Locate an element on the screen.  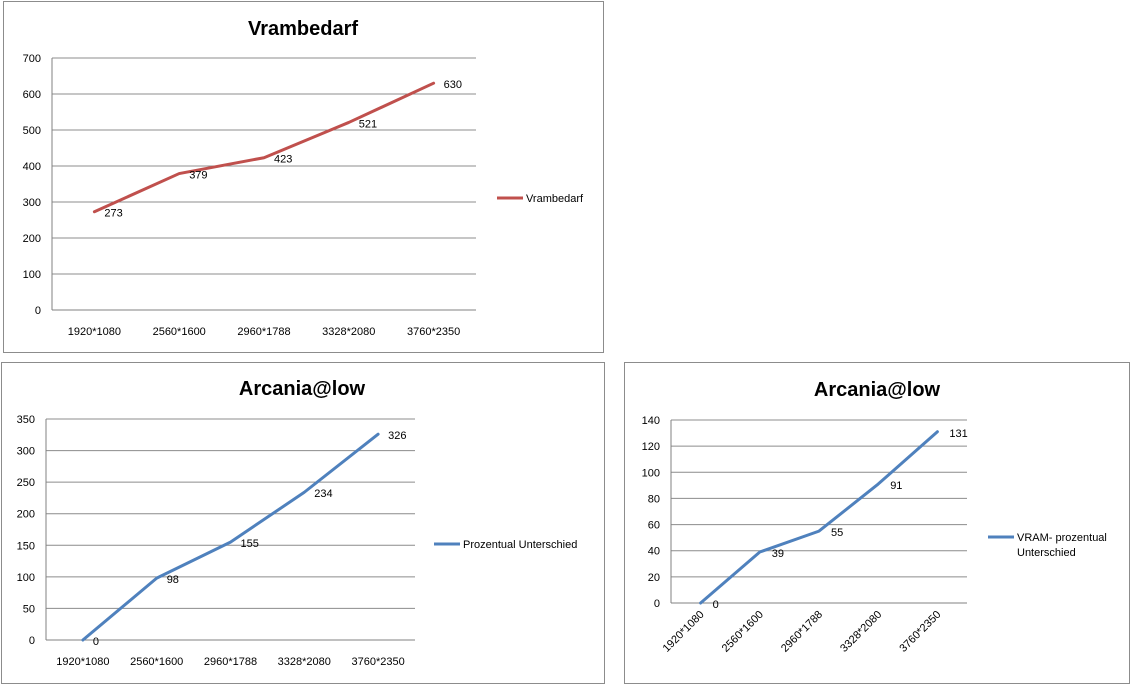
y-tick-label: 50 is located at coordinates (29, 609).